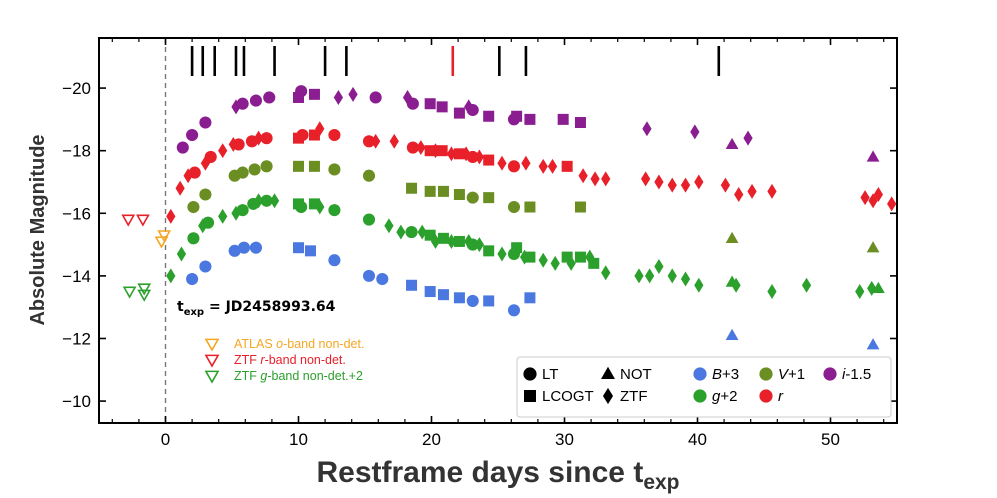  What do you see at coordinates (661, 482) in the screenshot?
I see `x-axis-title-sub: exp` at bounding box center [661, 482].